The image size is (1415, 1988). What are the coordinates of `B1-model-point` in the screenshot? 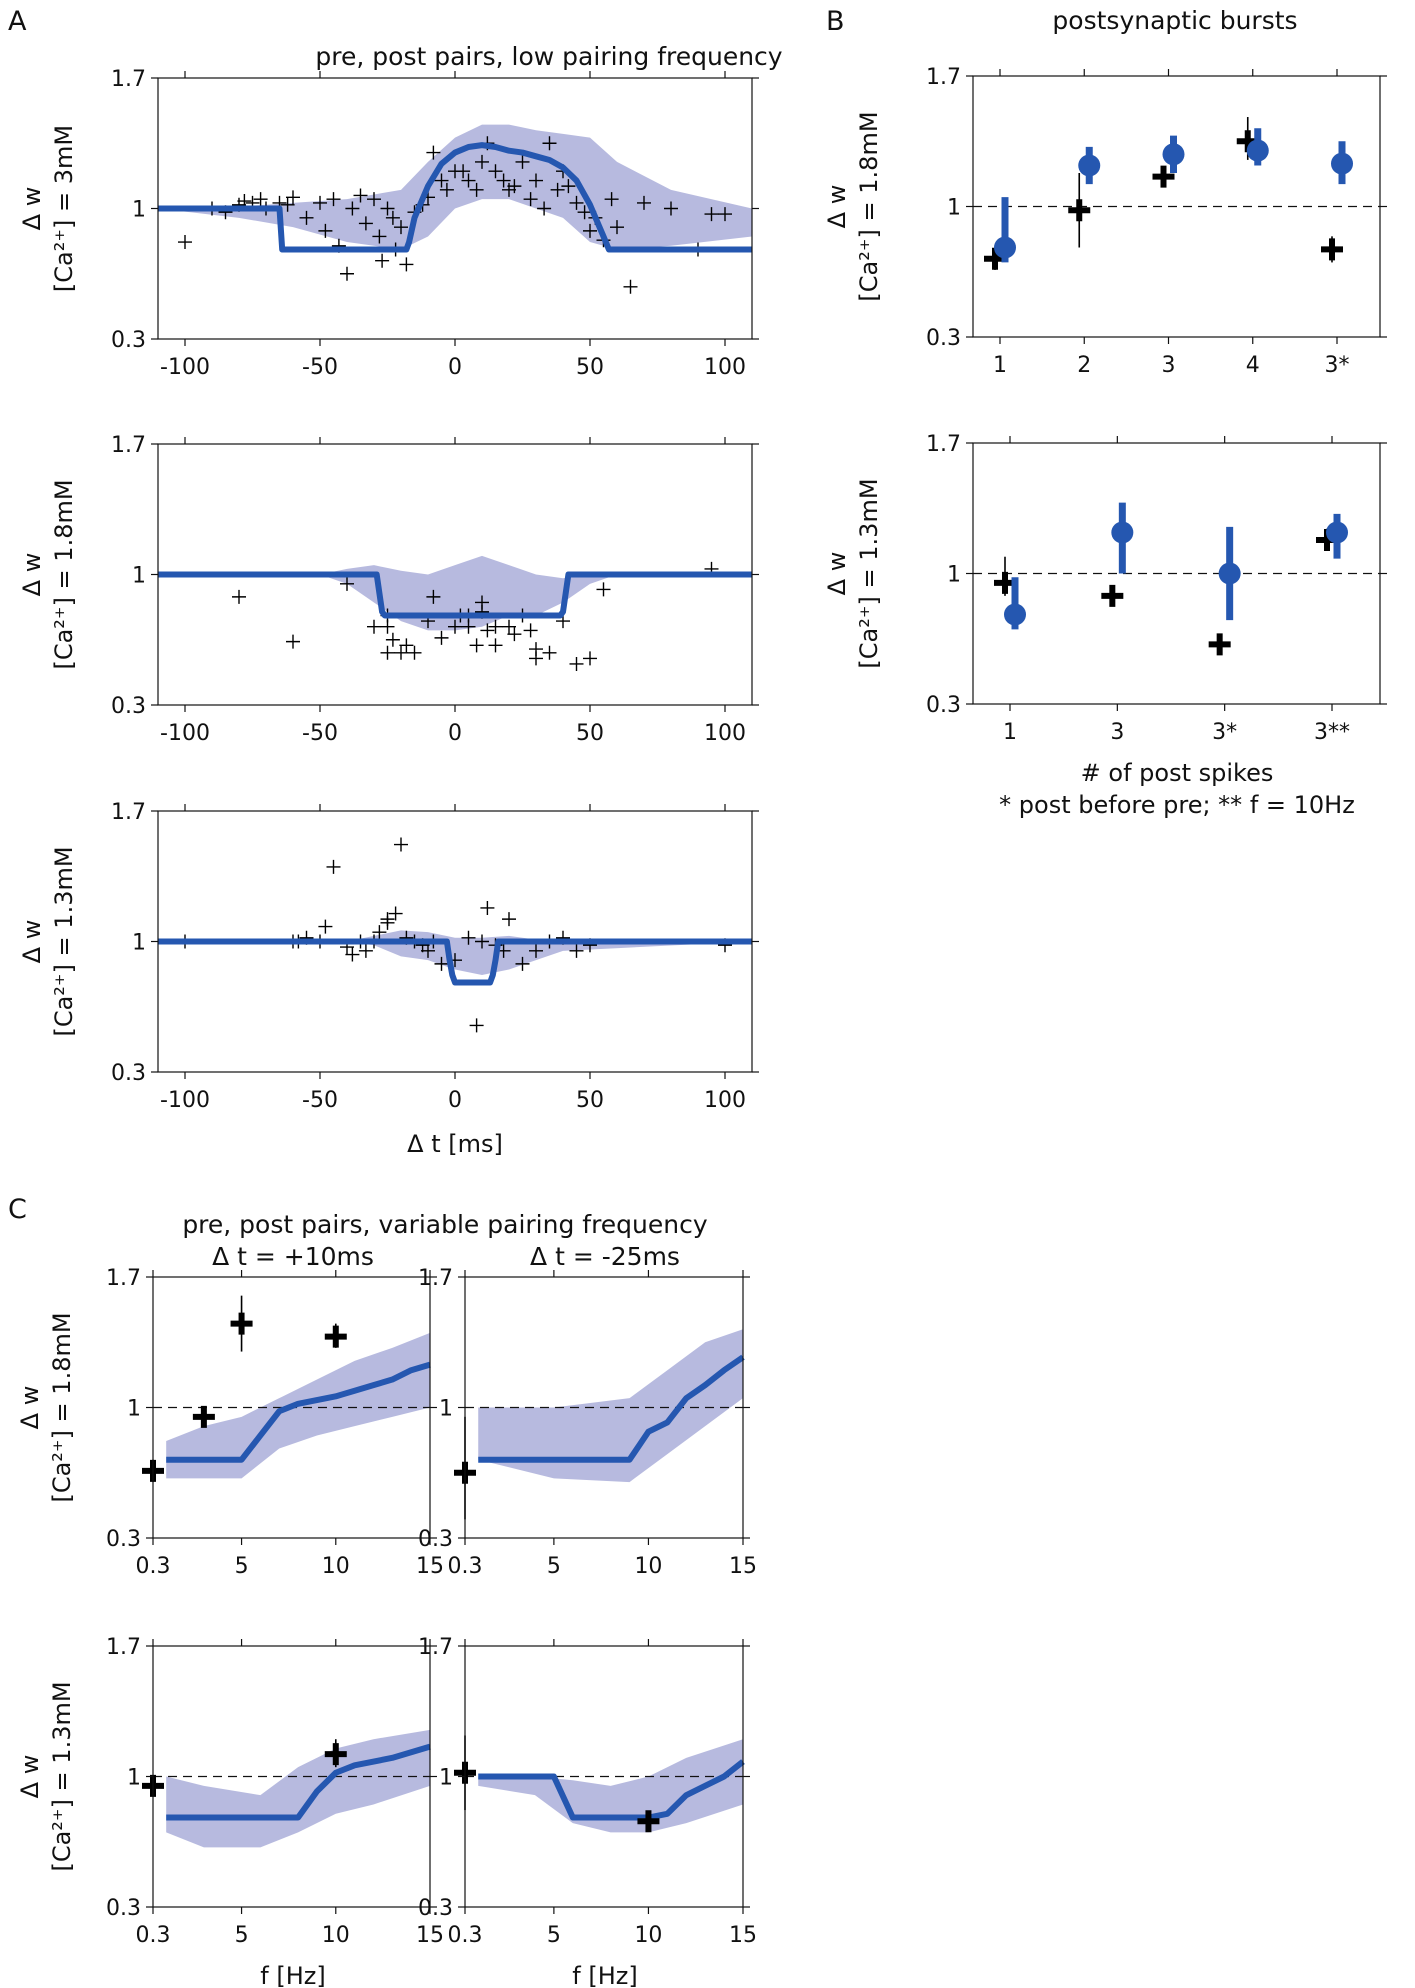 It's located at (1342, 163).